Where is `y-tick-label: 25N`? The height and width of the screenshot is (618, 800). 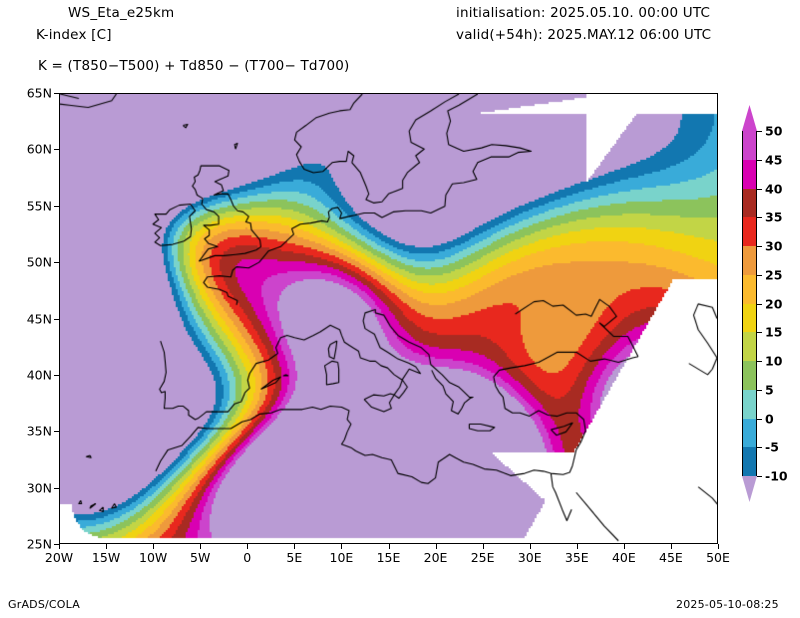 y-tick-label: 25N is located at coordinates (39, 544).